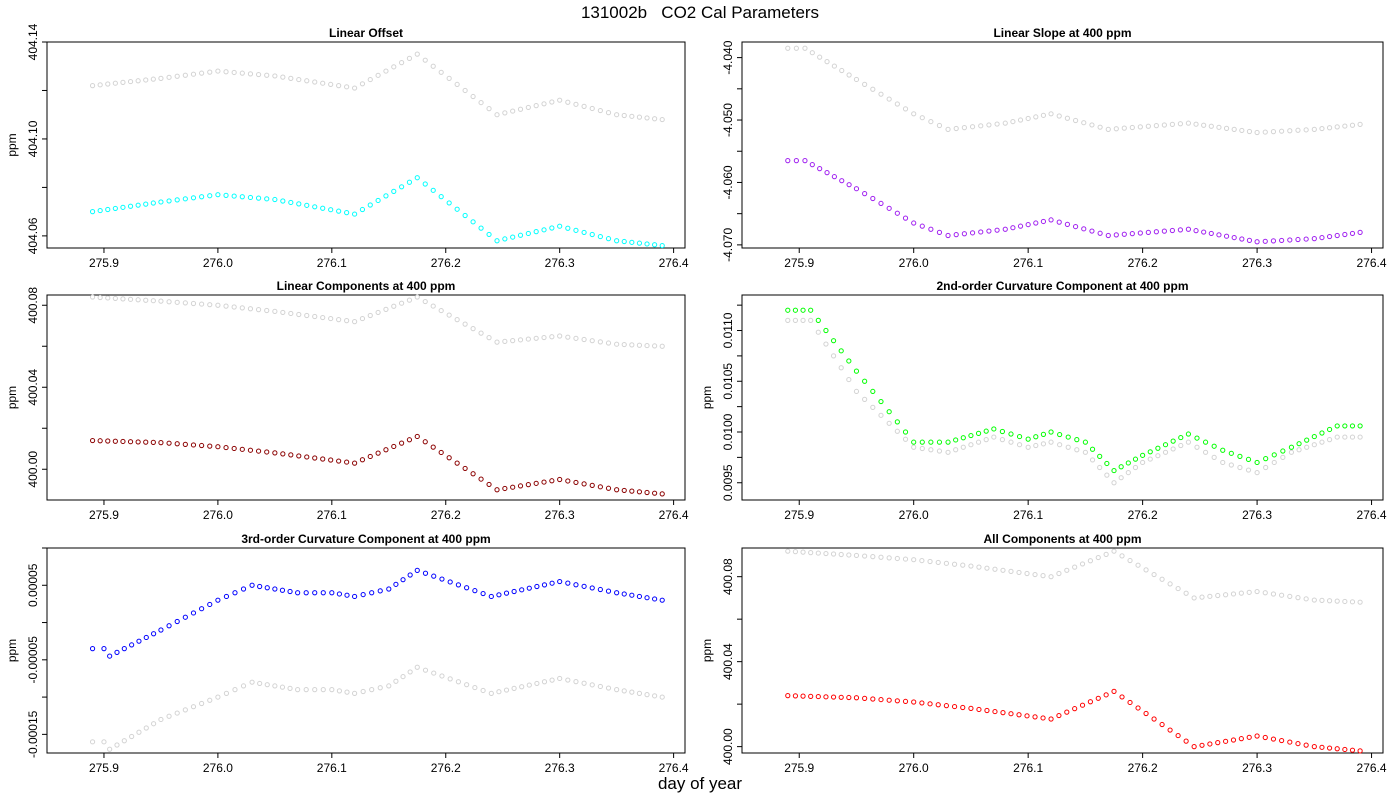  What do you see at coordinates (674, 515) in the screenshot?
I see `x-tick-label: 276.4` at bounding box center [674, 515].